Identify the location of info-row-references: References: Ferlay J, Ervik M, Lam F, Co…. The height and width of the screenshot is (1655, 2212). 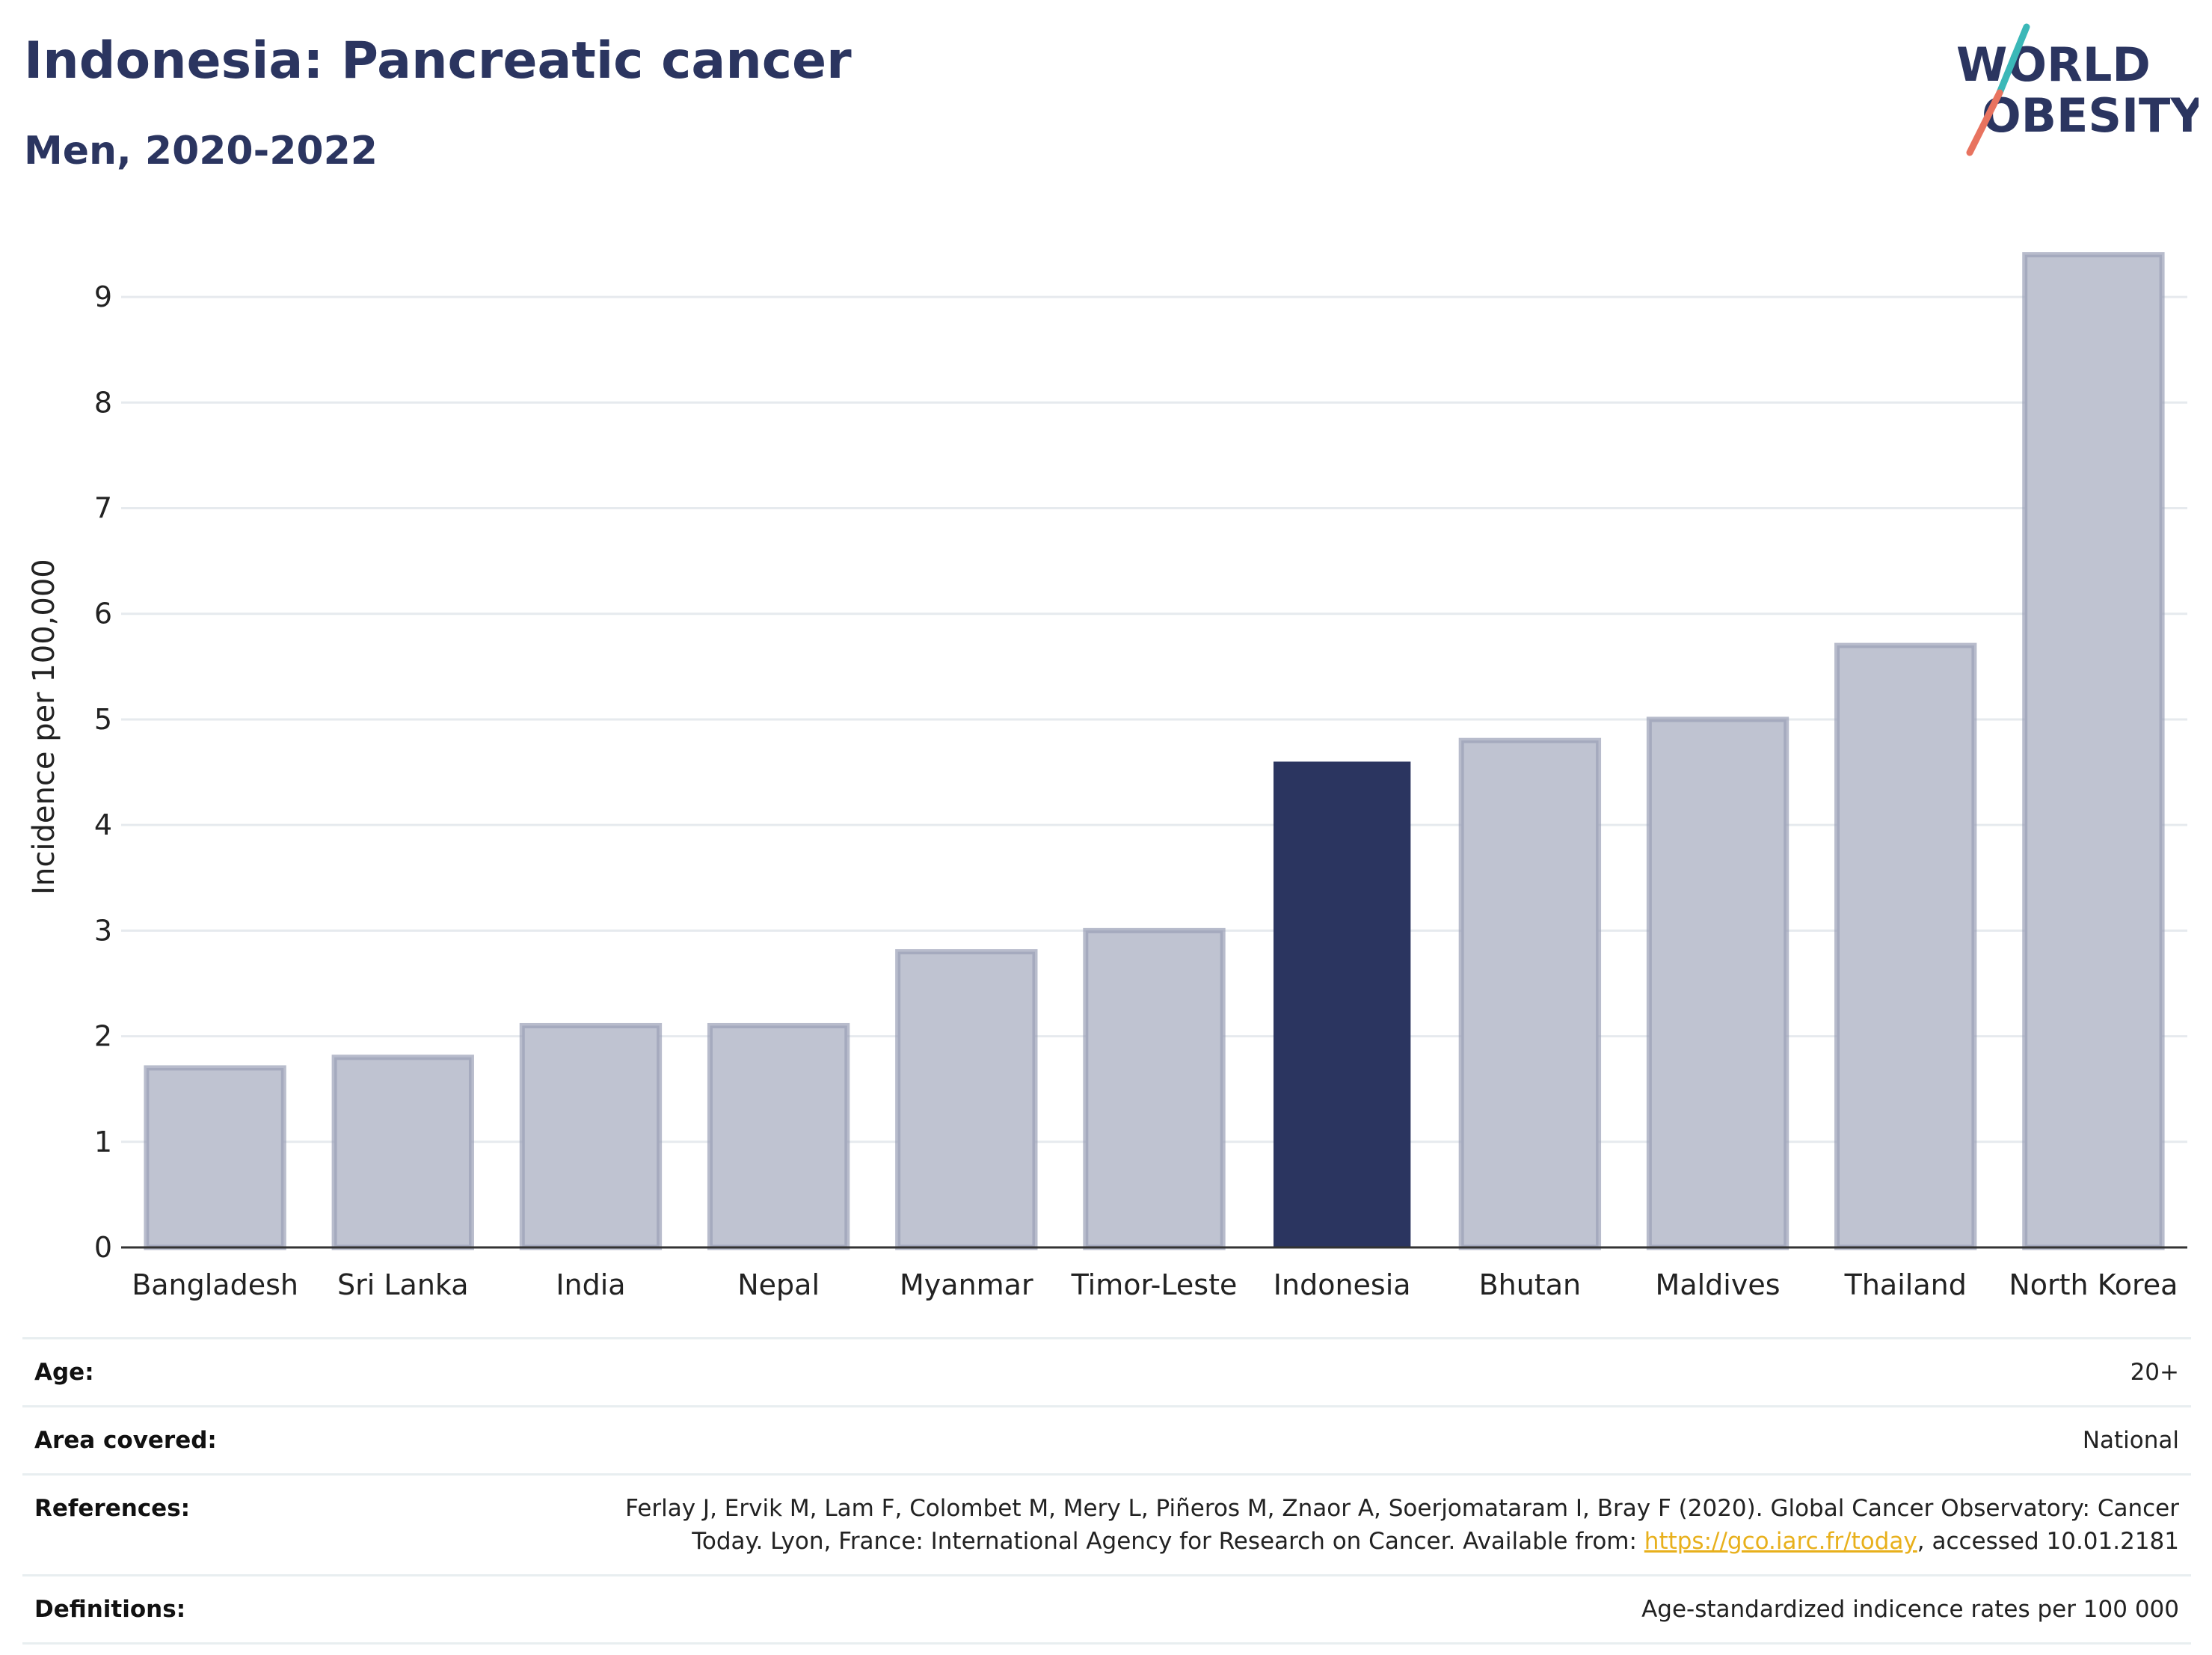
(1106, 1523).